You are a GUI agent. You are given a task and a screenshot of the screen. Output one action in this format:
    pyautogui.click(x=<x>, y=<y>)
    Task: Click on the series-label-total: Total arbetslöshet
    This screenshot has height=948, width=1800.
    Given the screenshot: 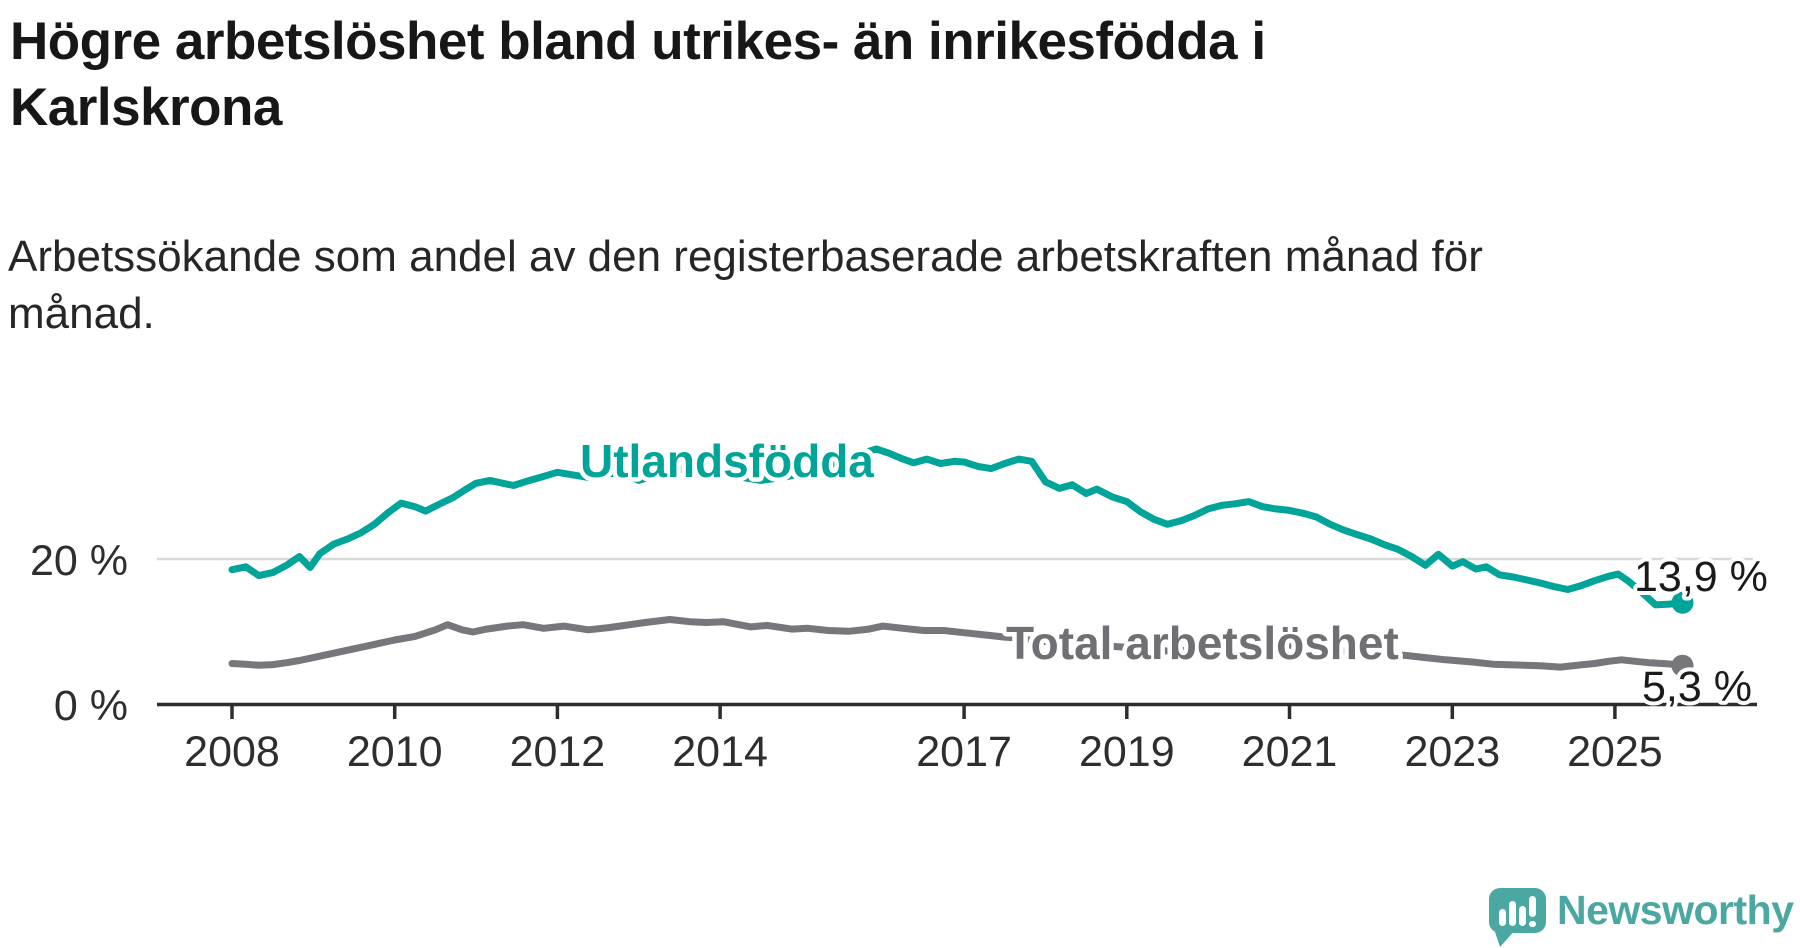 What is the action you would take?
    pyautogui.click(x=1202, y=643)
    